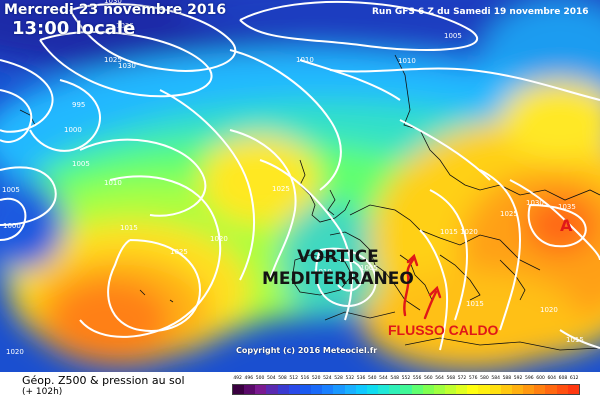 The width and height of the screenshot is (600, 400). I want to click on color-scale-cells, so click(406, 389).